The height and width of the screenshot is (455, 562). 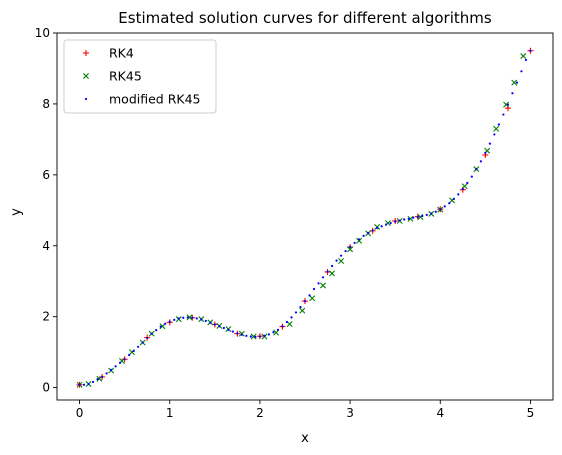 What do you see at coordinates (46, 246) in the screenshot?
I see `y-tick-label-2: 4` at bounding box center [46, 246].